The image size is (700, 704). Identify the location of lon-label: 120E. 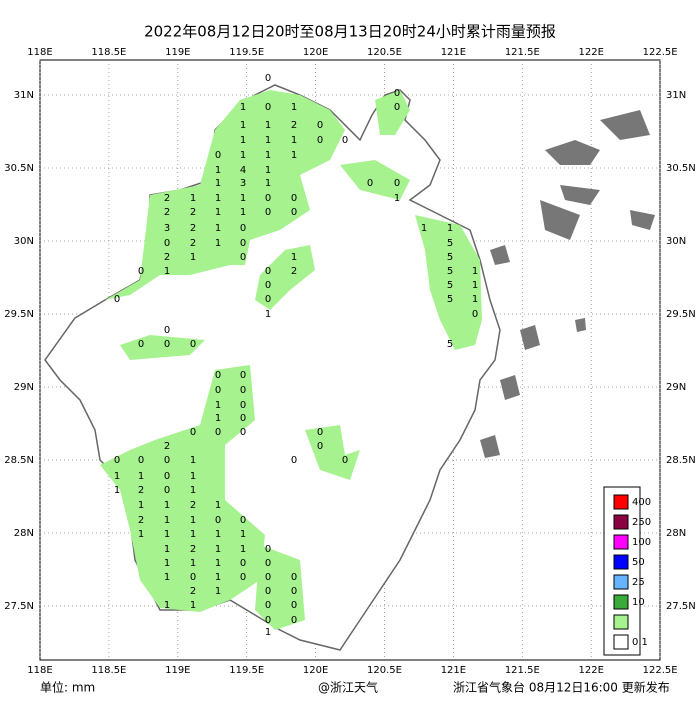
(315, 52).